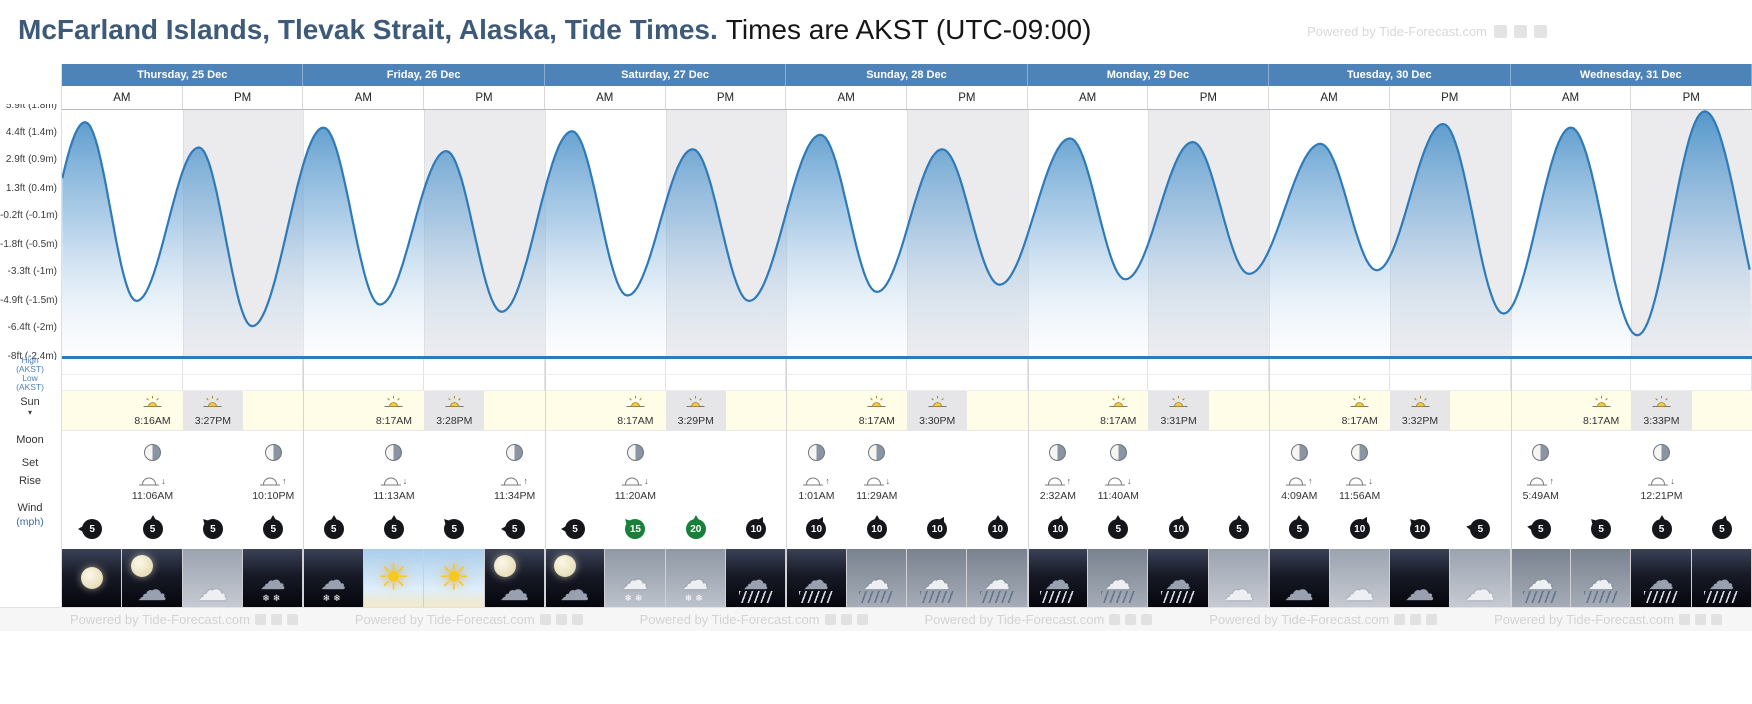 Image resolution: width=1752 pixels, height=704 pixels. Describe the element at coordinates (515, 496) in the screenshot. I see `moonrise-time: 11:34PM` at that location.